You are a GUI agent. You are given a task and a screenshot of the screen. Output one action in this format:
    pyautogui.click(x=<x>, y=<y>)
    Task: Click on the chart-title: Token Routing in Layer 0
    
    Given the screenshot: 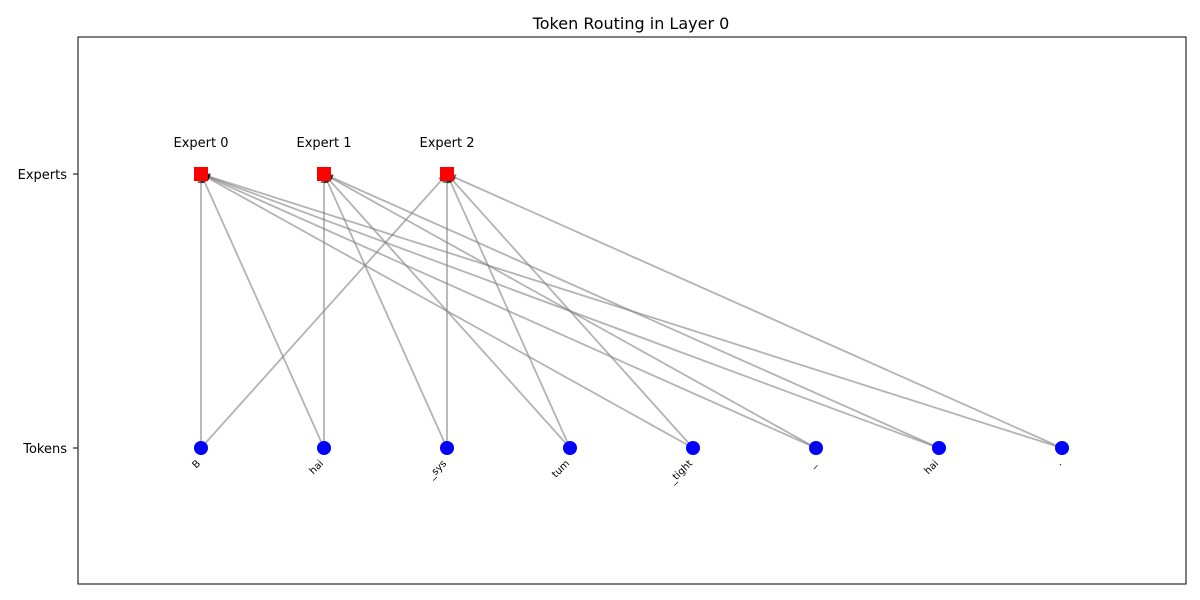 What is the action you would take?
    pyautogui.click(x=631, y=23)
    